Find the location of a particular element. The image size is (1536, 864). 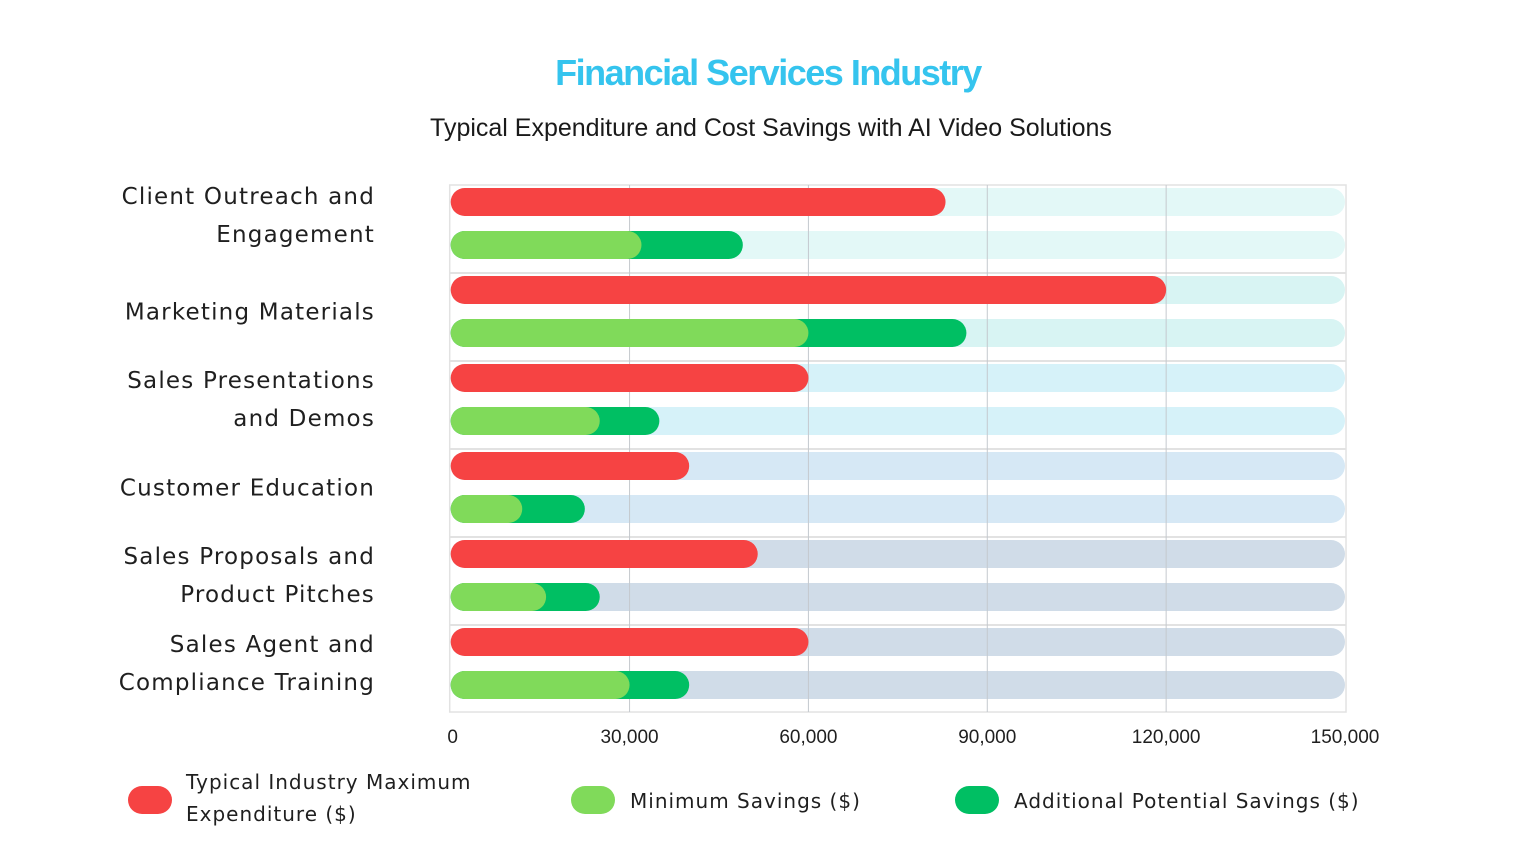

category-label-line: and Demos is located at coordinates (304, 419).